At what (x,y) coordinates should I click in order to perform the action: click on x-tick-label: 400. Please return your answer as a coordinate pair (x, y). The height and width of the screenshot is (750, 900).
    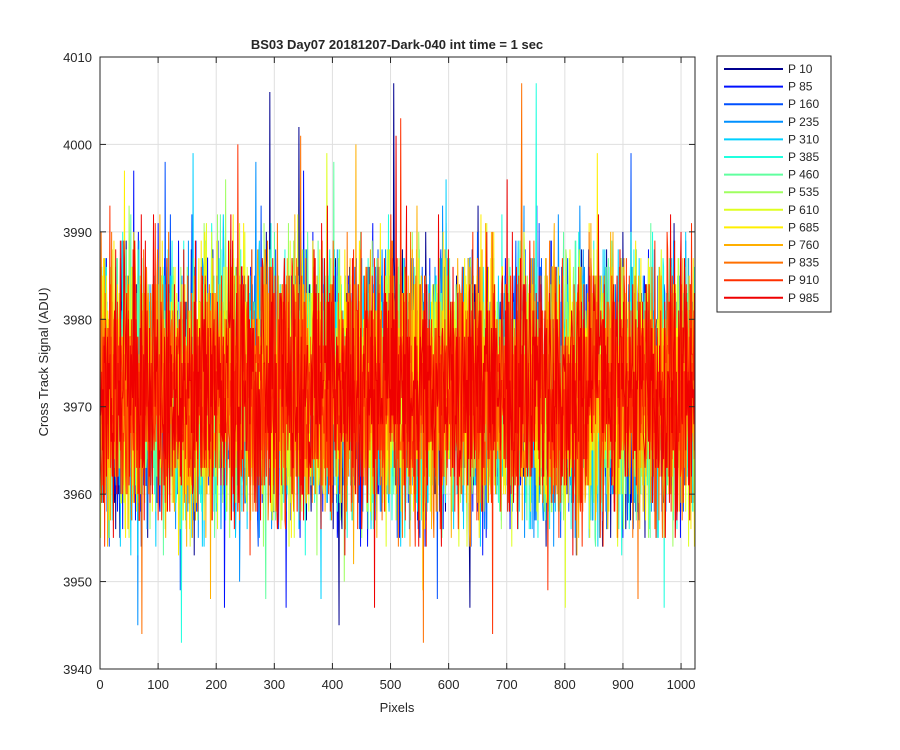
    Looking at the image, I should click on (333, 684).